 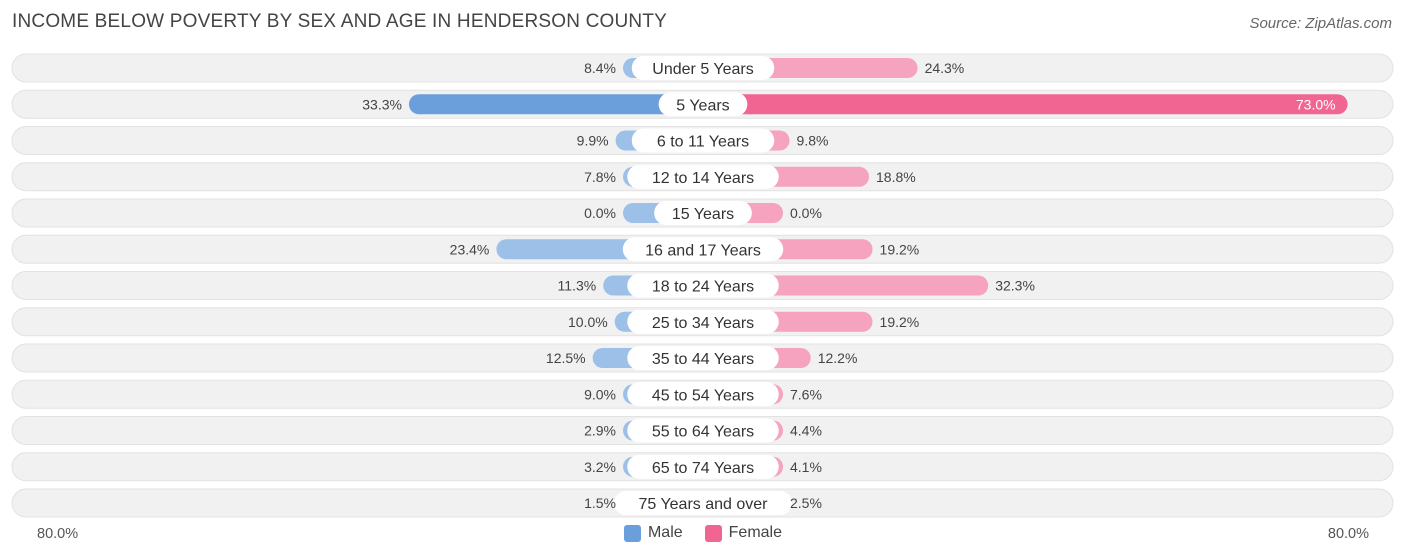 What do you see at coordinates (896, 177) in the screenshot?
I see `value-label-female: 18.8%` at bounding box center [896, 177].